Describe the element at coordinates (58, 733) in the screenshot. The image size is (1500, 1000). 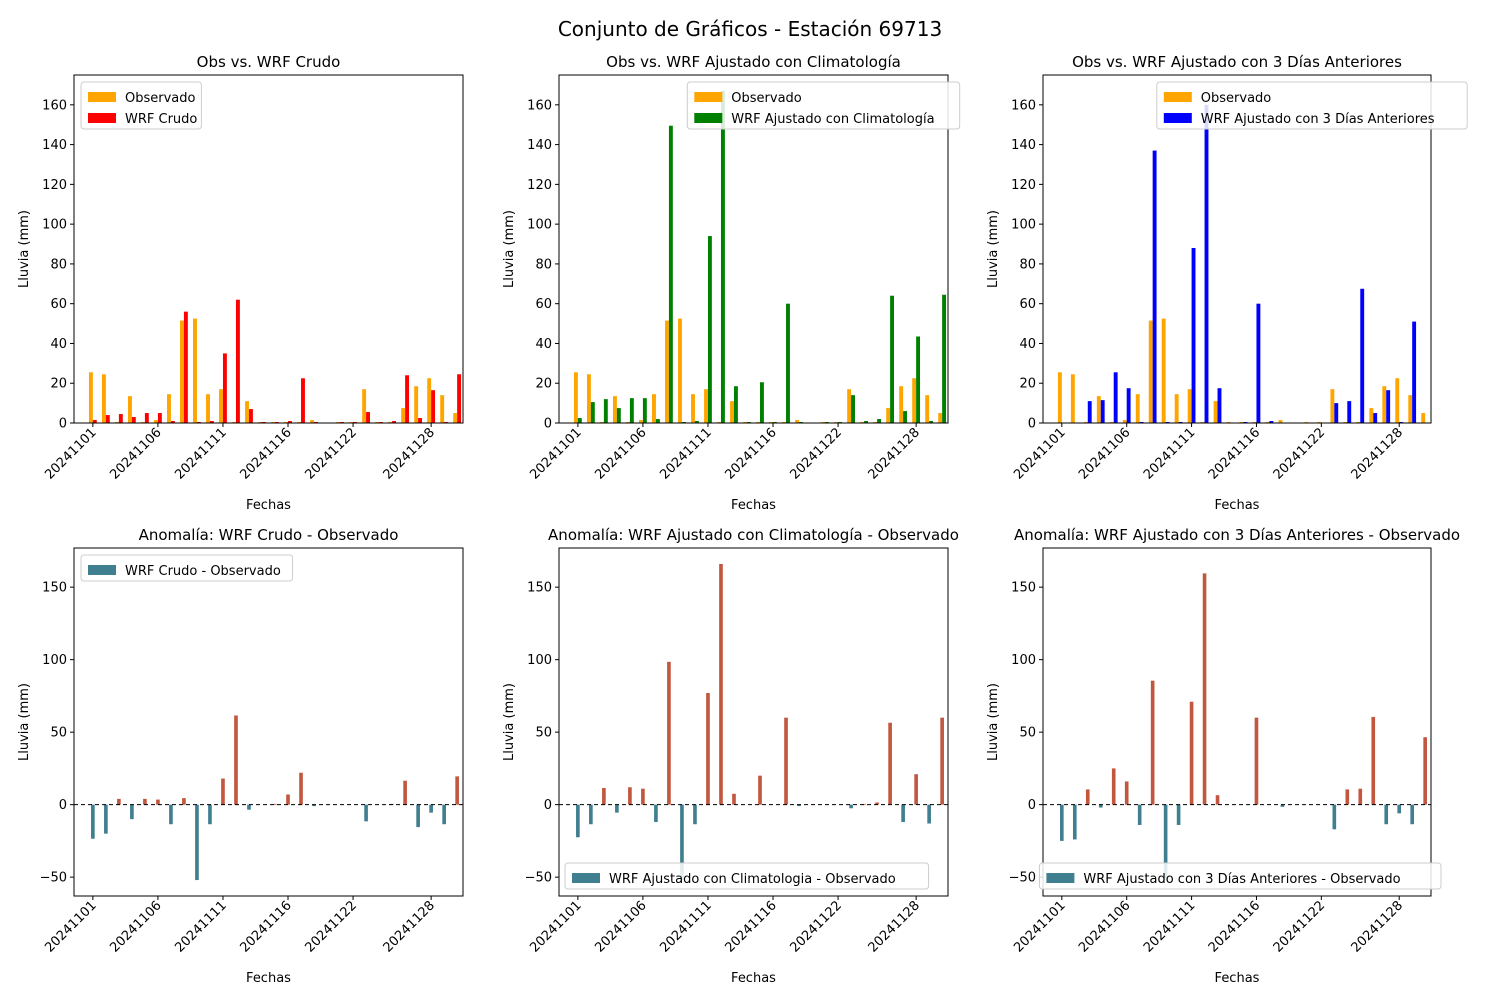
I see `y-tick-label: 50` at that location.